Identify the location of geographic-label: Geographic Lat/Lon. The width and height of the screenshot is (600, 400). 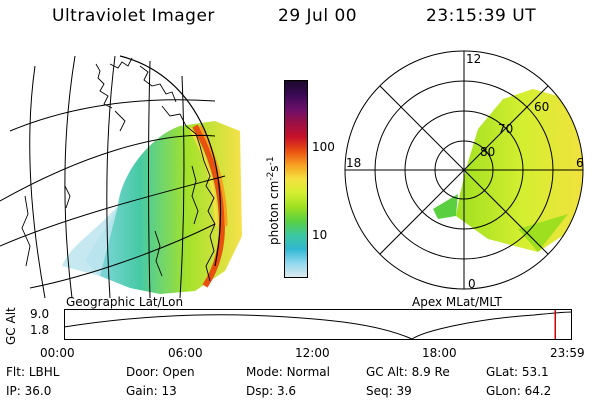
(125, 302).